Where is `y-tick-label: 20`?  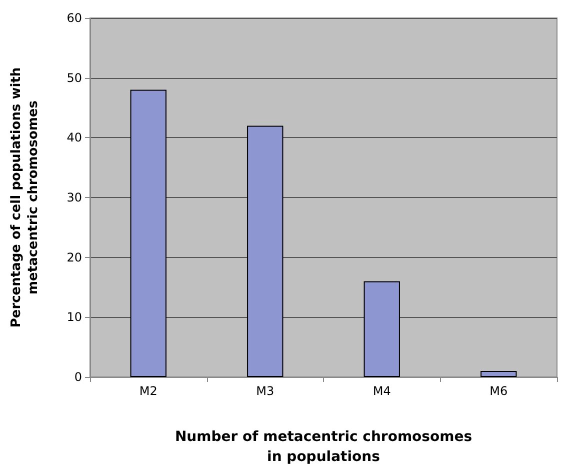 y-tick-label: 20 is located at coordinates (74, 257).